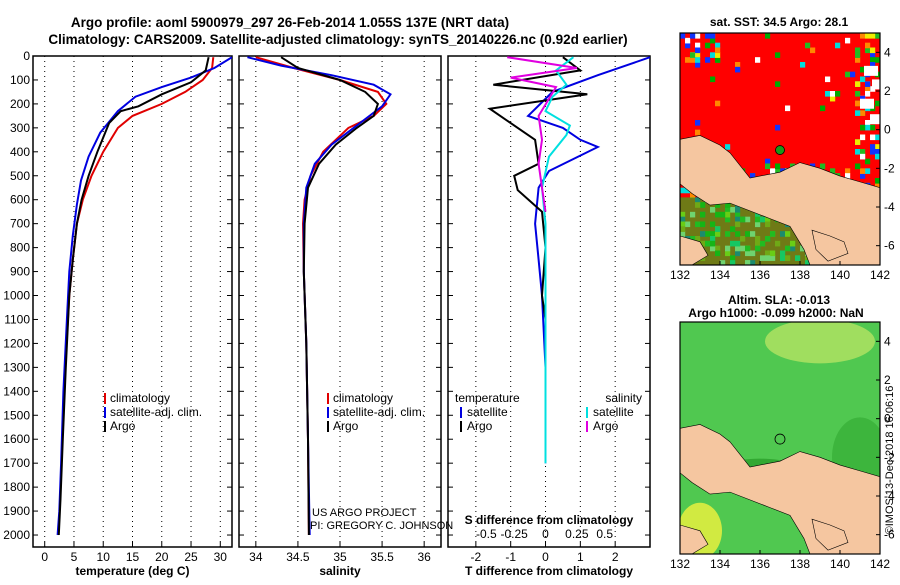  Describe the element at coordinates (780, 489) in the screenshot. I see `landmass` at that location.